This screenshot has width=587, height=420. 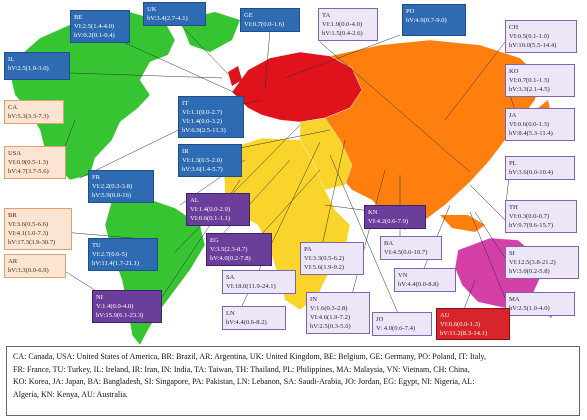 What do you see at coordinates (388, 221) in the screenshot?
I see `label-vi: VI:4.2(0.6-7.9)` at bounding box center [388, 221].